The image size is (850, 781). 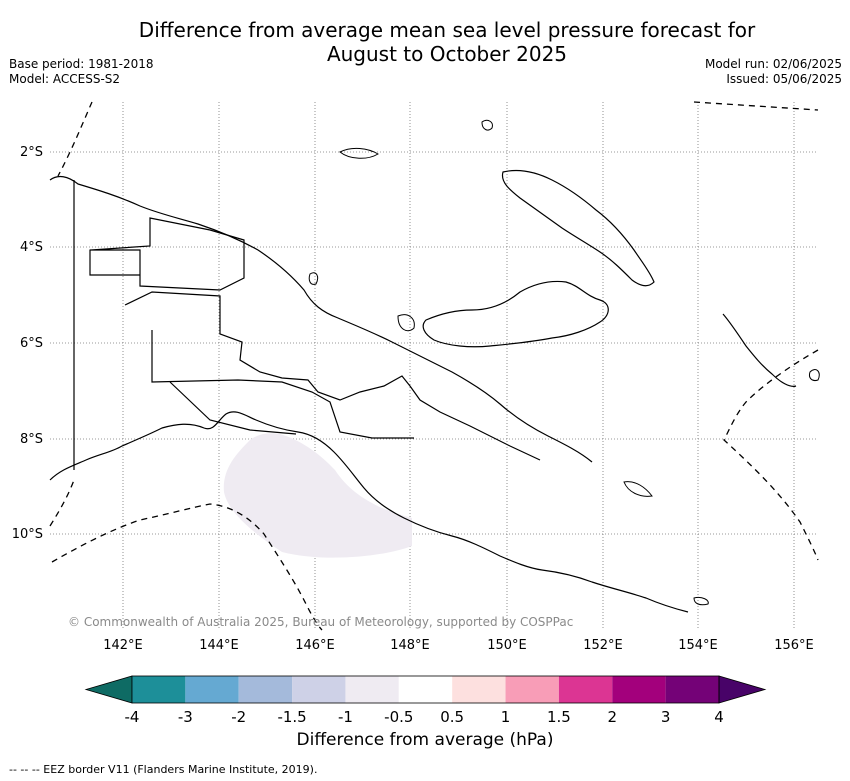 What do you see at coordinates (784, 79) in the screenshot?
I see `issued-date: Issued: 05/06/2025` at bounding box center [784, 79].